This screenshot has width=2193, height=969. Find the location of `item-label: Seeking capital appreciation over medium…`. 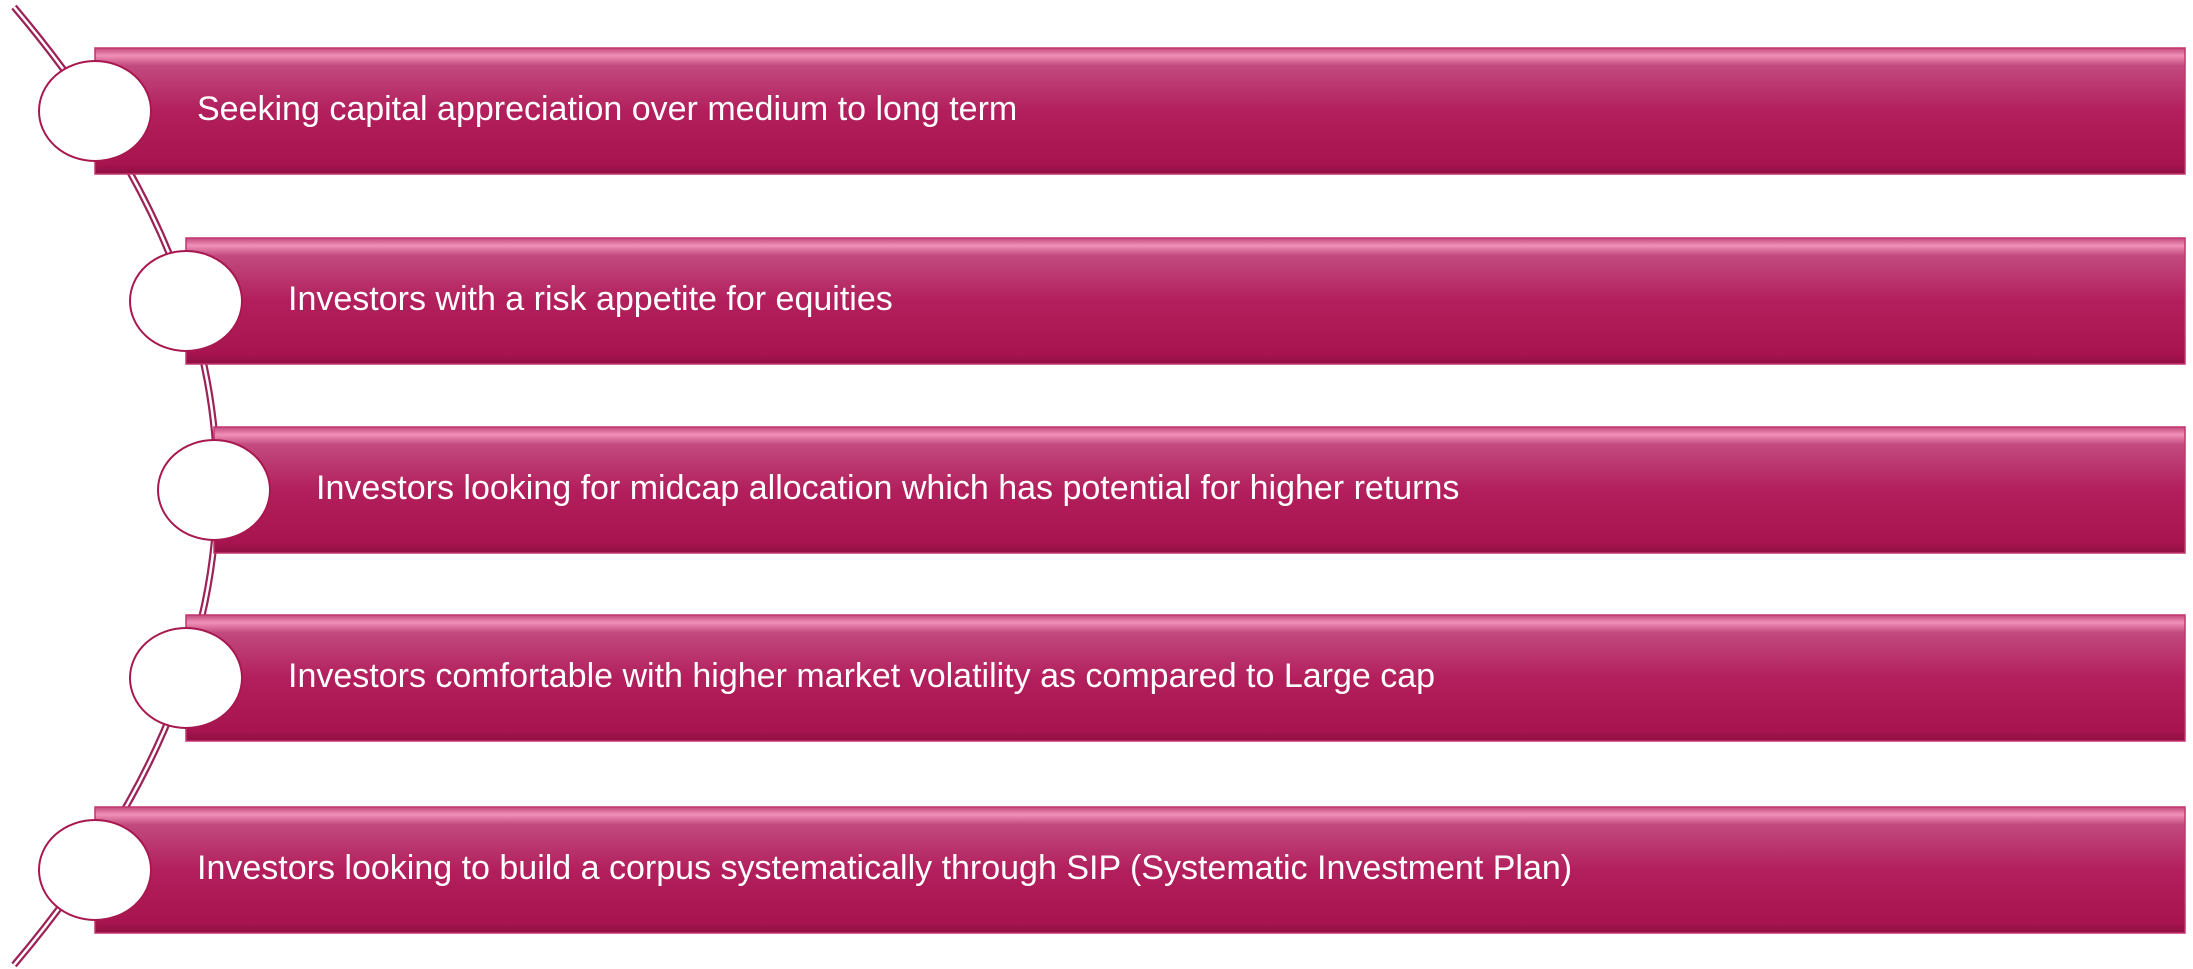

item-label: Seeking capital appreciation over medium… is located at coordinates (607, 109).